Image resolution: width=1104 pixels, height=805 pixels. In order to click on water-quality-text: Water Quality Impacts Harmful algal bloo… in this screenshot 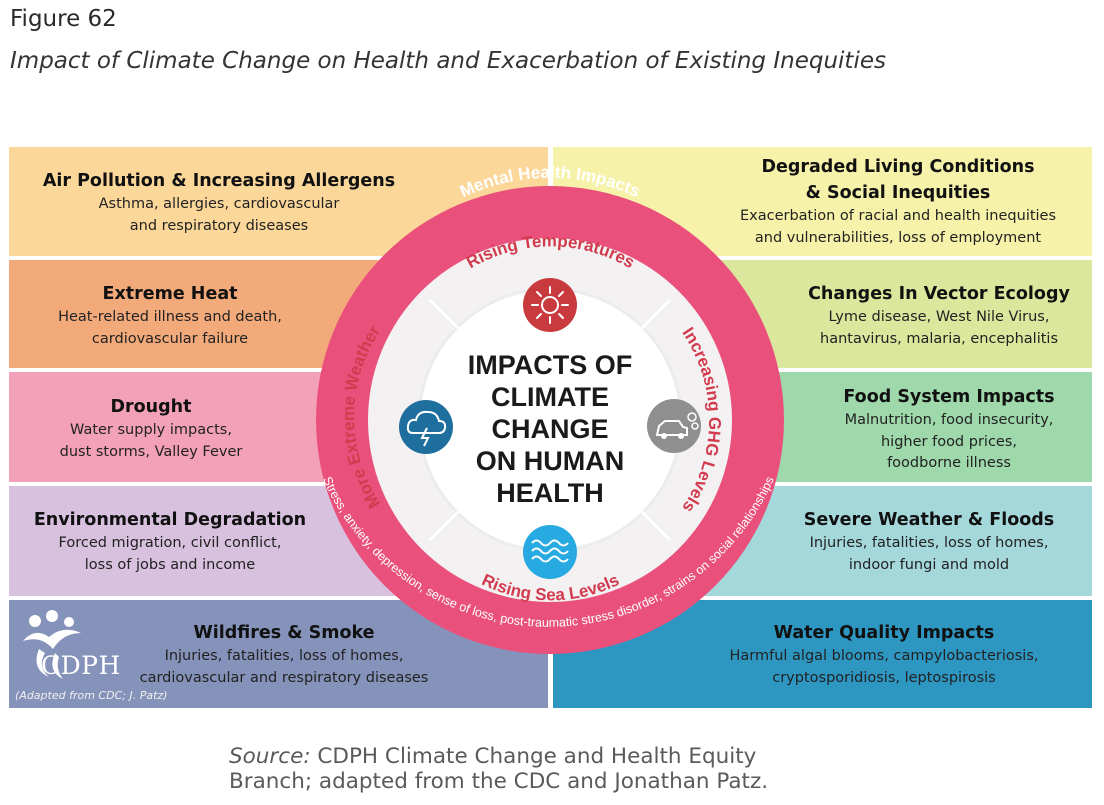, I will do `click(884, 654)`.